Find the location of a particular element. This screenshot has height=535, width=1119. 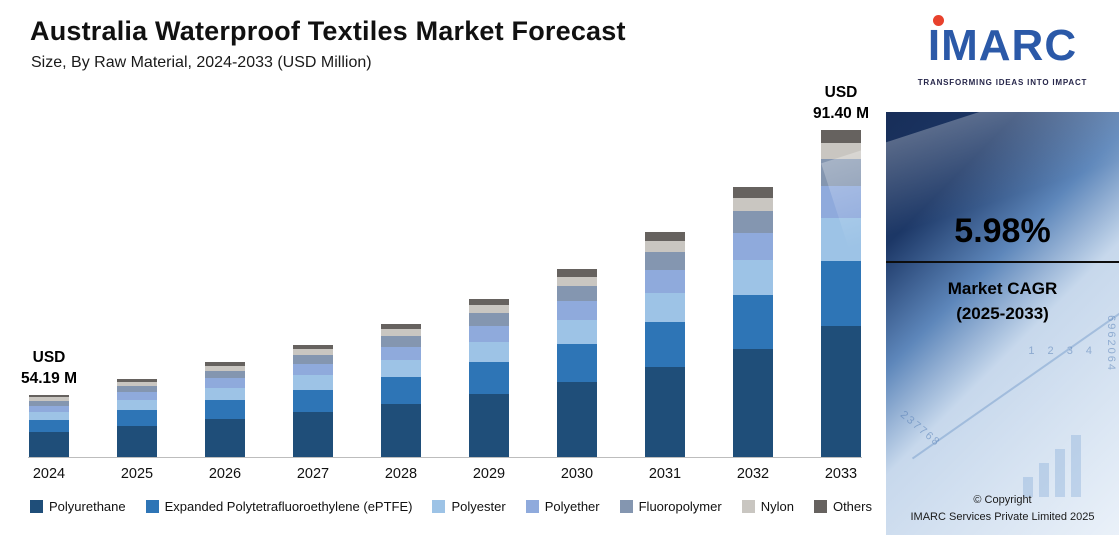

stacked-bar-2031 is located at coordinates (665, 344).